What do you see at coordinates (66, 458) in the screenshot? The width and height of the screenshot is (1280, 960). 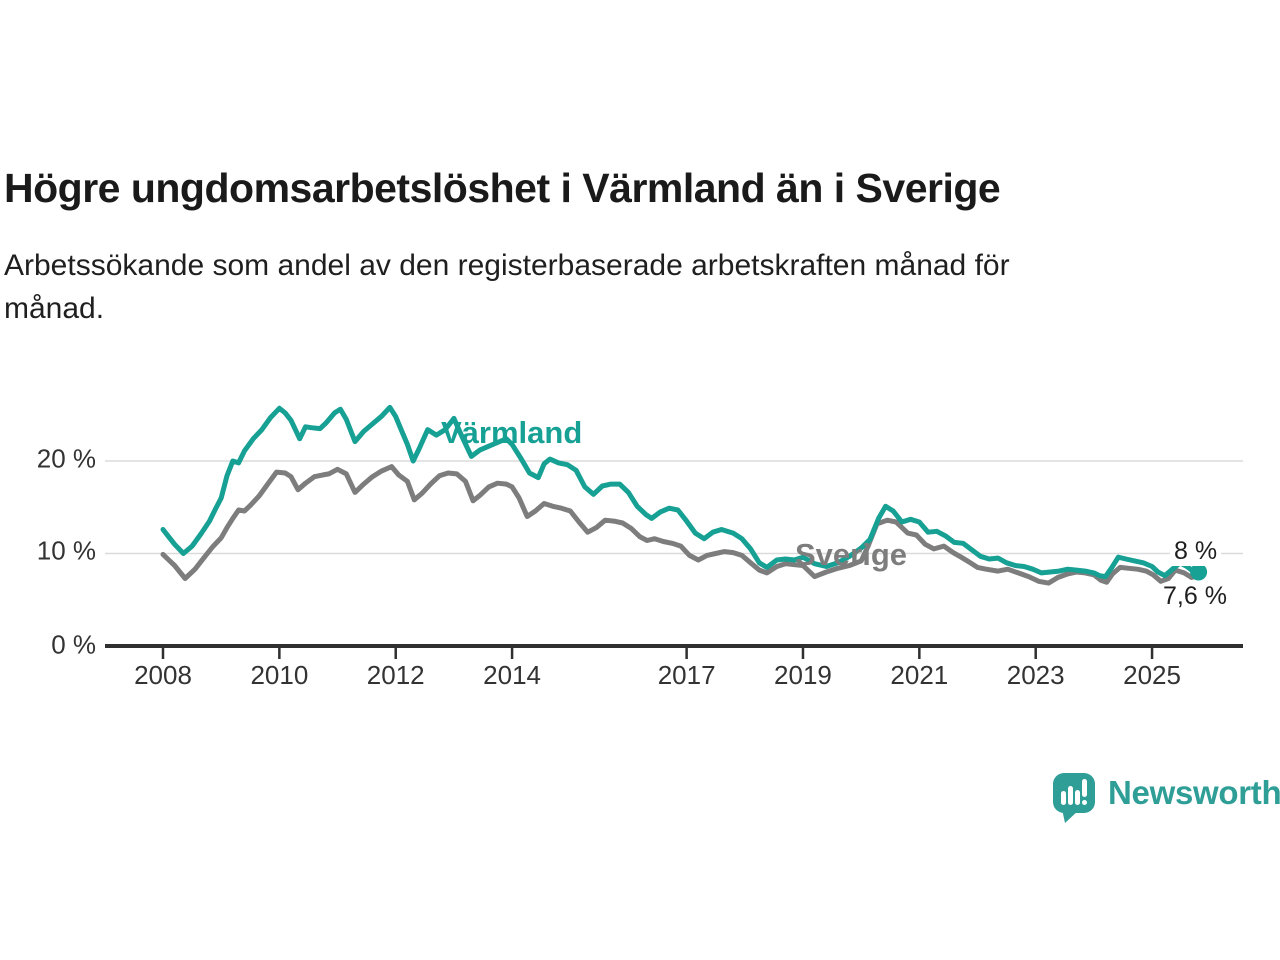 I see `y-tick-label-20: 20 %` at bounding box center [66, 458].